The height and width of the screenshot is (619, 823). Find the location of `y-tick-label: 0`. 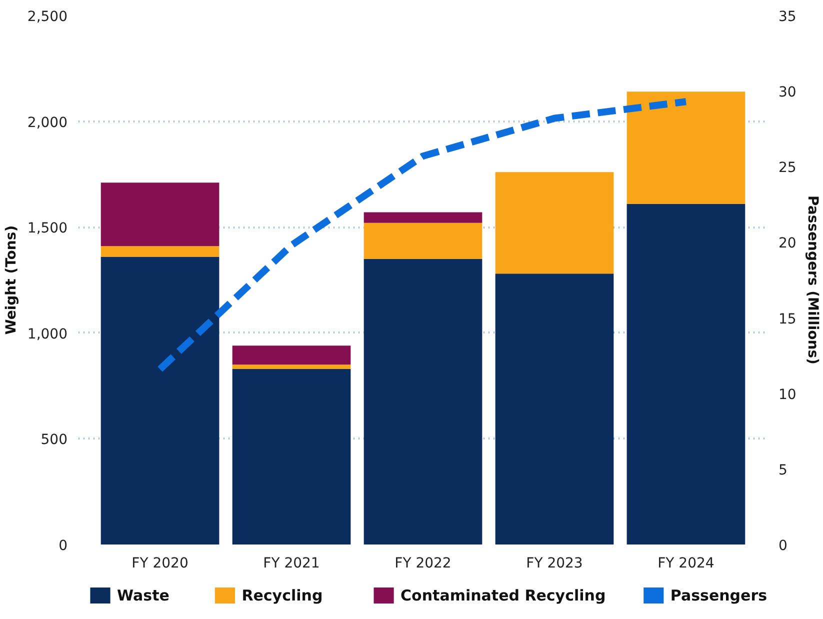

y-tick-label: 0 is located at coordinates (63, 546).